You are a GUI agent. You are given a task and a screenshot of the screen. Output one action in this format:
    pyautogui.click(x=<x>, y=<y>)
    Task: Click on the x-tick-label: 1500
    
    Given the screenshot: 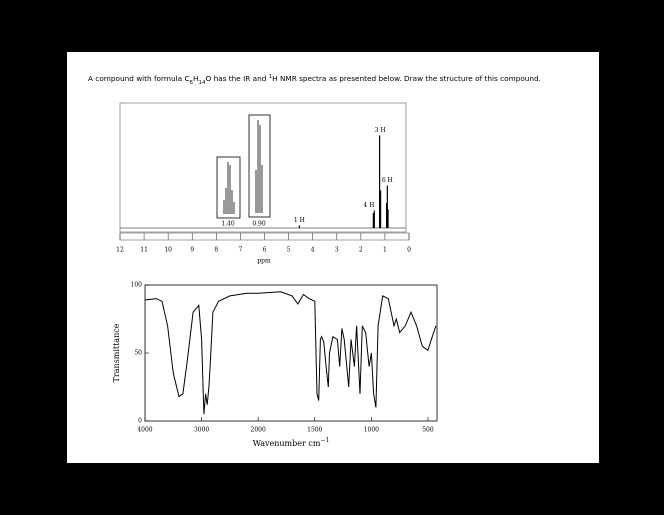 What is the action you would take?
    pyautogui.click(x=314, y=430)
    